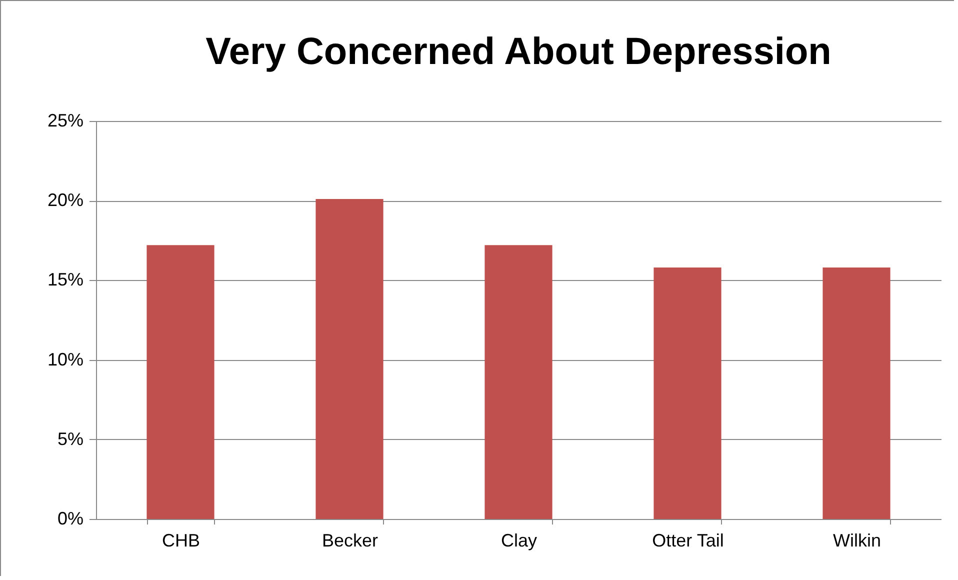  I want to click on y-tick-label: 5%, so click(70, 438).